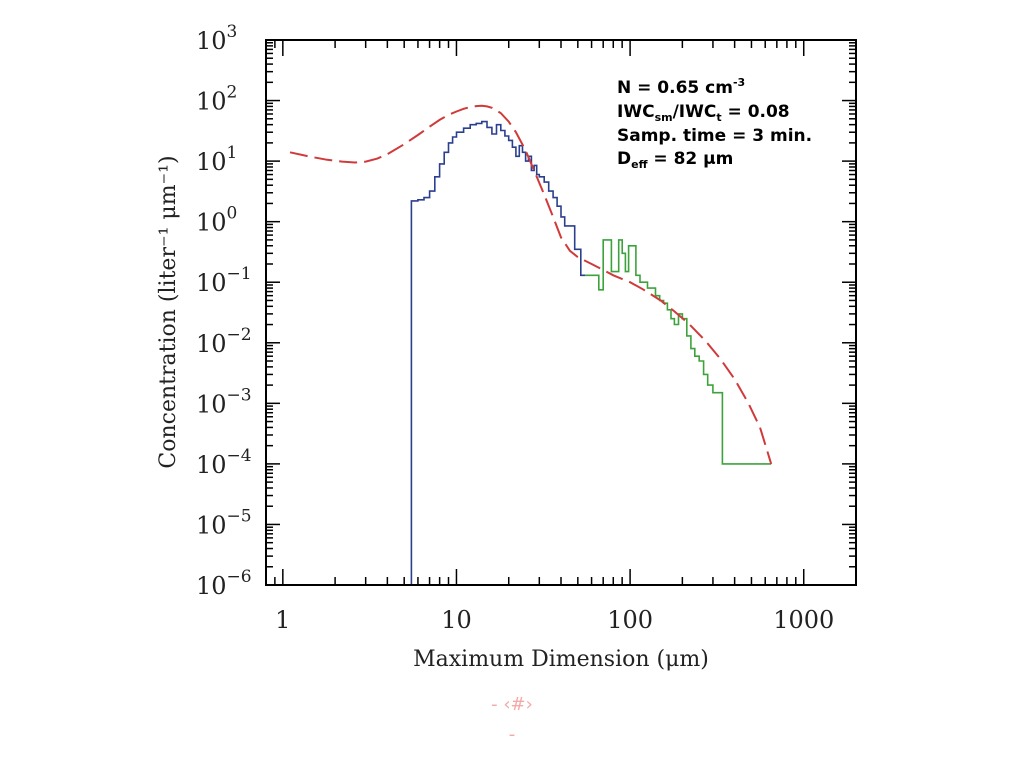 This screenshot has height=768, width=1024. I want to click on x-tick-label: 1, so click(282, 620).